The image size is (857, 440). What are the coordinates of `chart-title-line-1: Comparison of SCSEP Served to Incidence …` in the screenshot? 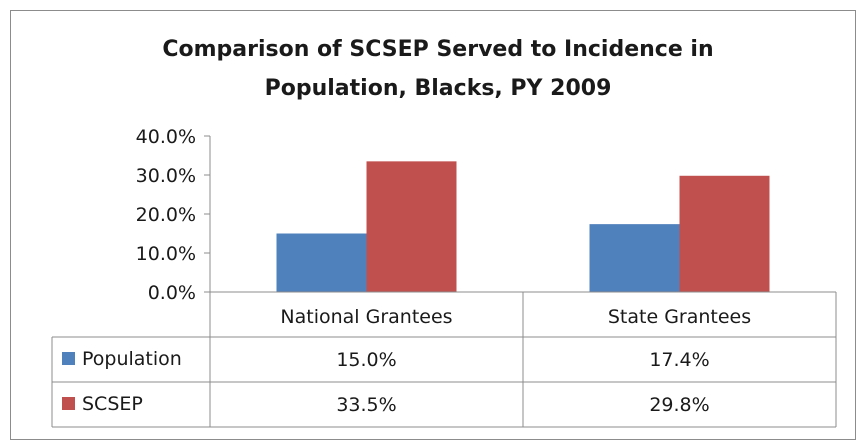 It's located at (437, 49).